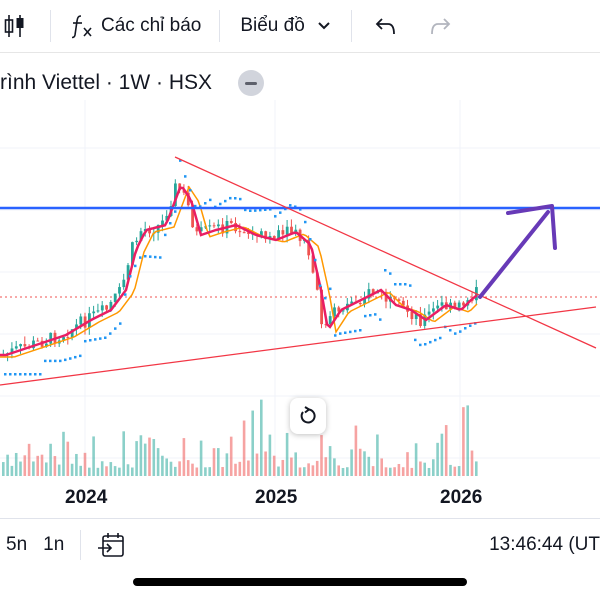  Describe the element at coordinates (308, 416) in the screenshot. I see `reset-chart-button` at that location.